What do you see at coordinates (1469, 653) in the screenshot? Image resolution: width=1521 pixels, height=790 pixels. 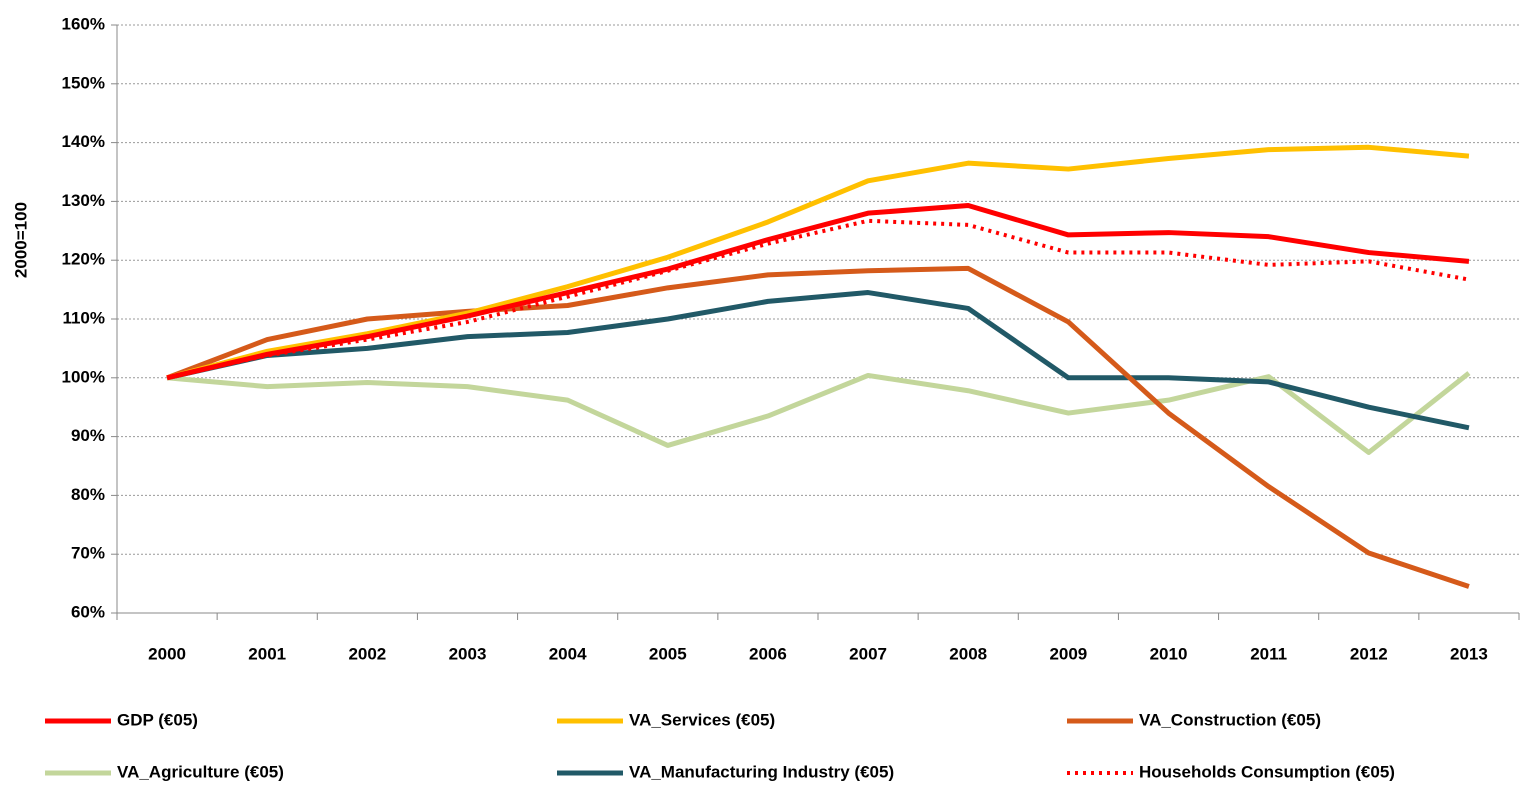 I see `x-tick-label: 2013` at bounding box center [1469, 653].